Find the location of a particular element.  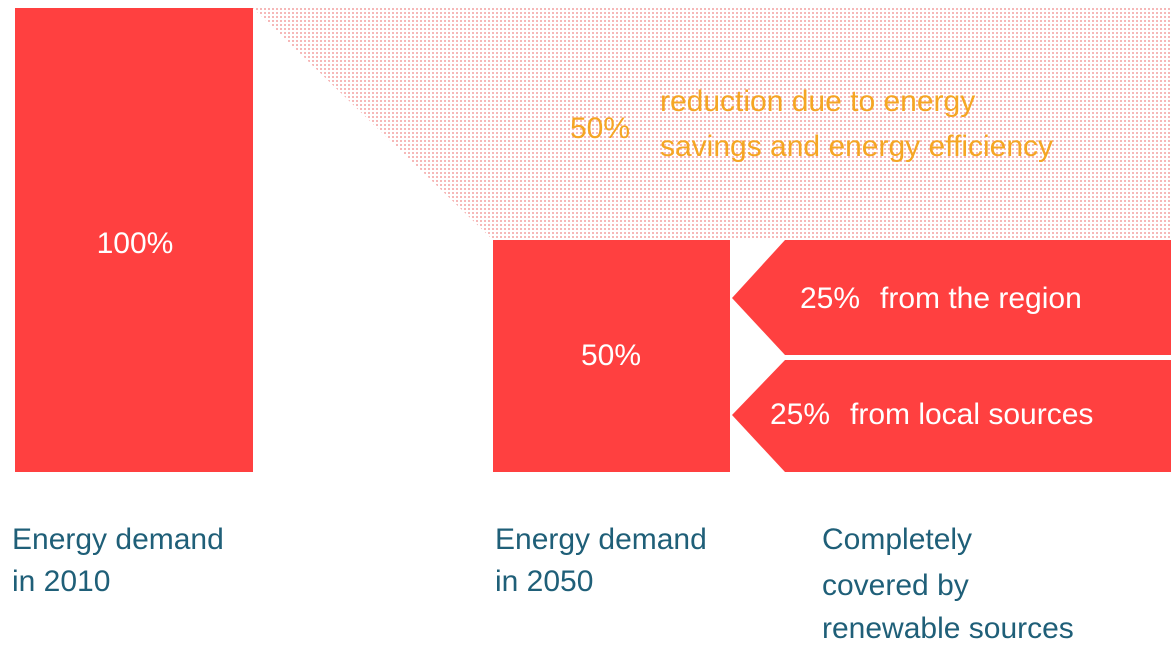

note: reduction due to energy is located at coordinates (817, 101).